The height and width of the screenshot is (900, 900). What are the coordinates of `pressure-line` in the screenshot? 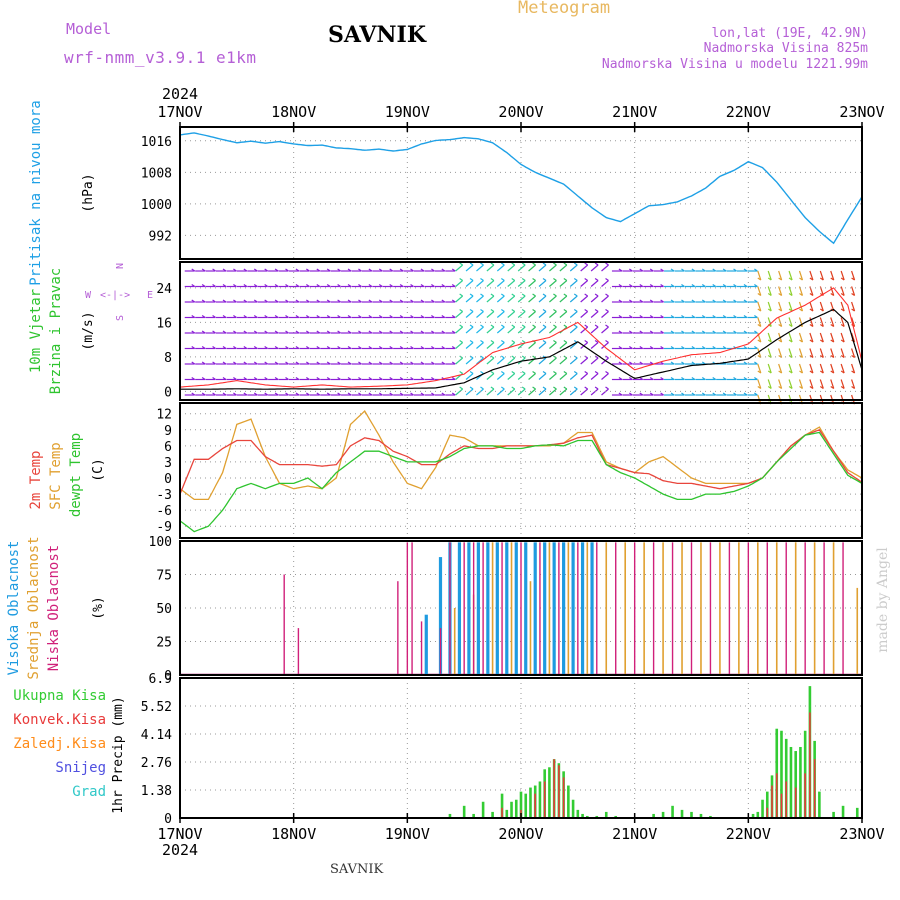 It's located at (521, 188).